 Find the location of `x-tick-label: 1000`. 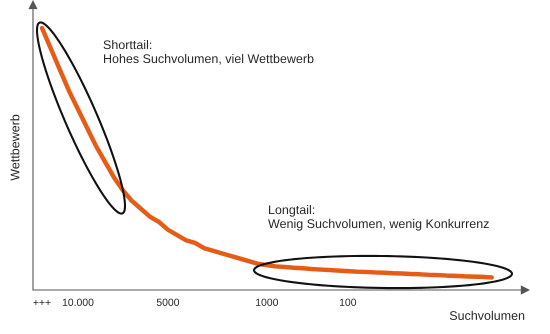

x-tick-label: 1000 is located at coordinates (267, 302).